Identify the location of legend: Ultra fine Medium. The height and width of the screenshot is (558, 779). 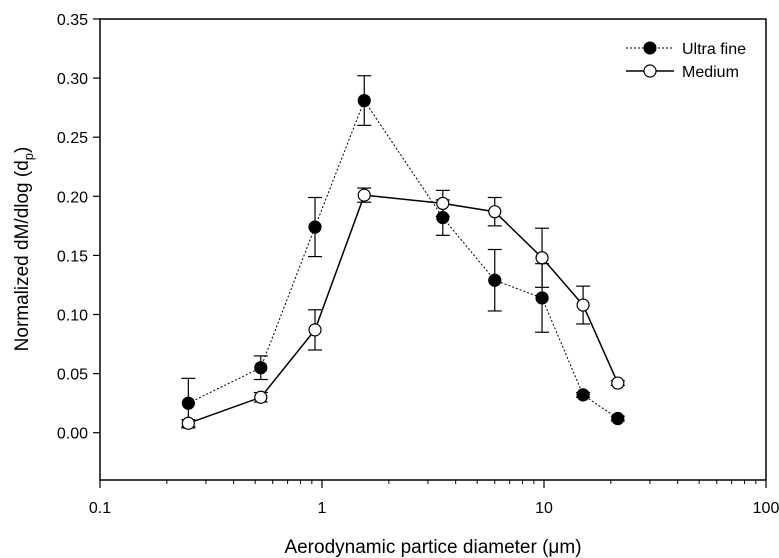
(686, 61).